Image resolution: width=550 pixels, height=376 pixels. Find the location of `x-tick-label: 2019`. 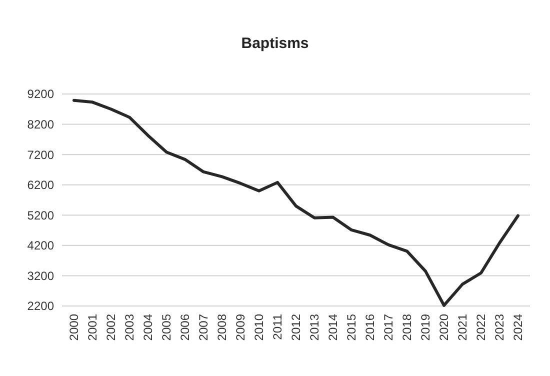

x-tick-label: 2019 is located at coordinates (425, 327).